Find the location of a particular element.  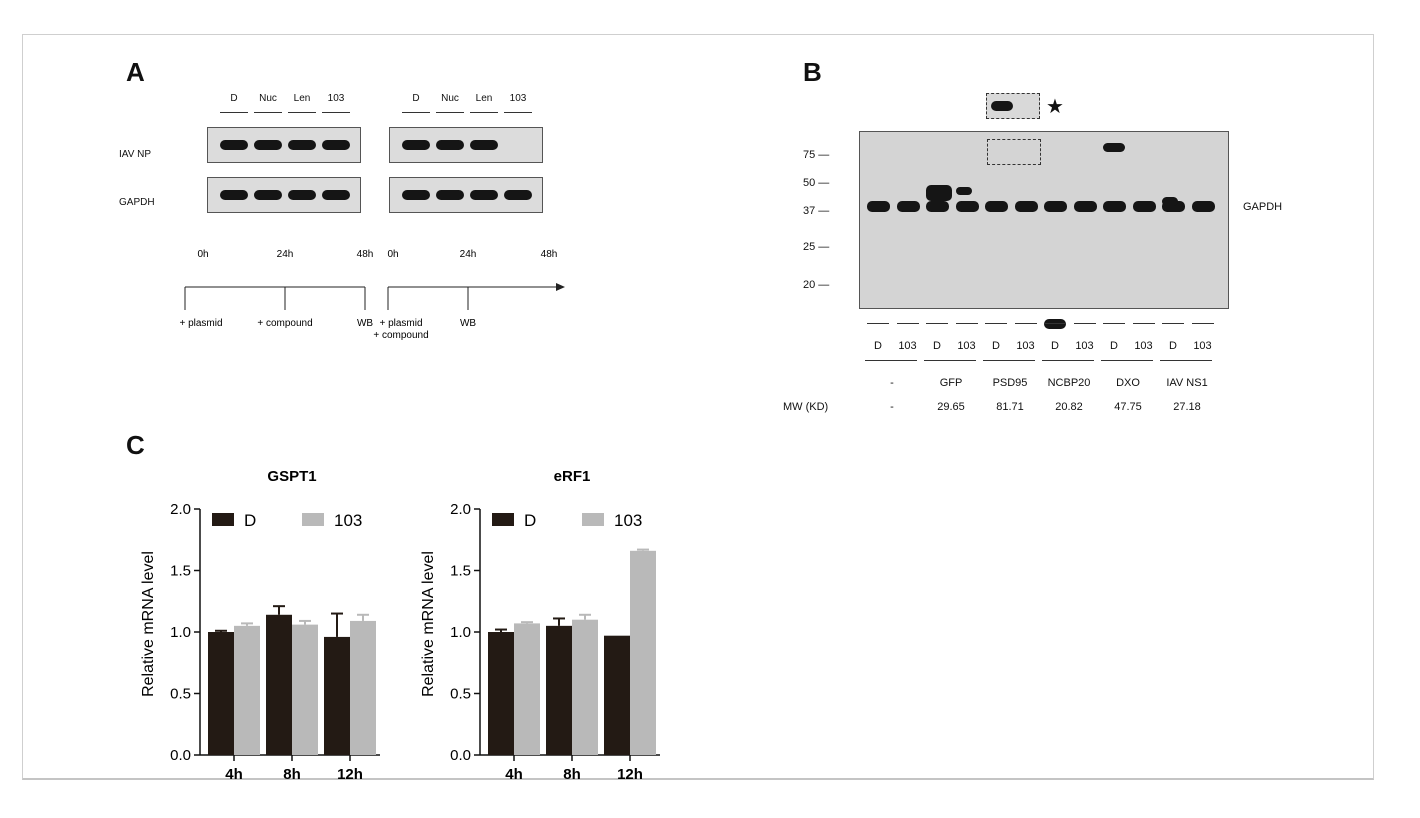

group-label: NCBP20 is located at coordinates (1069, 383).